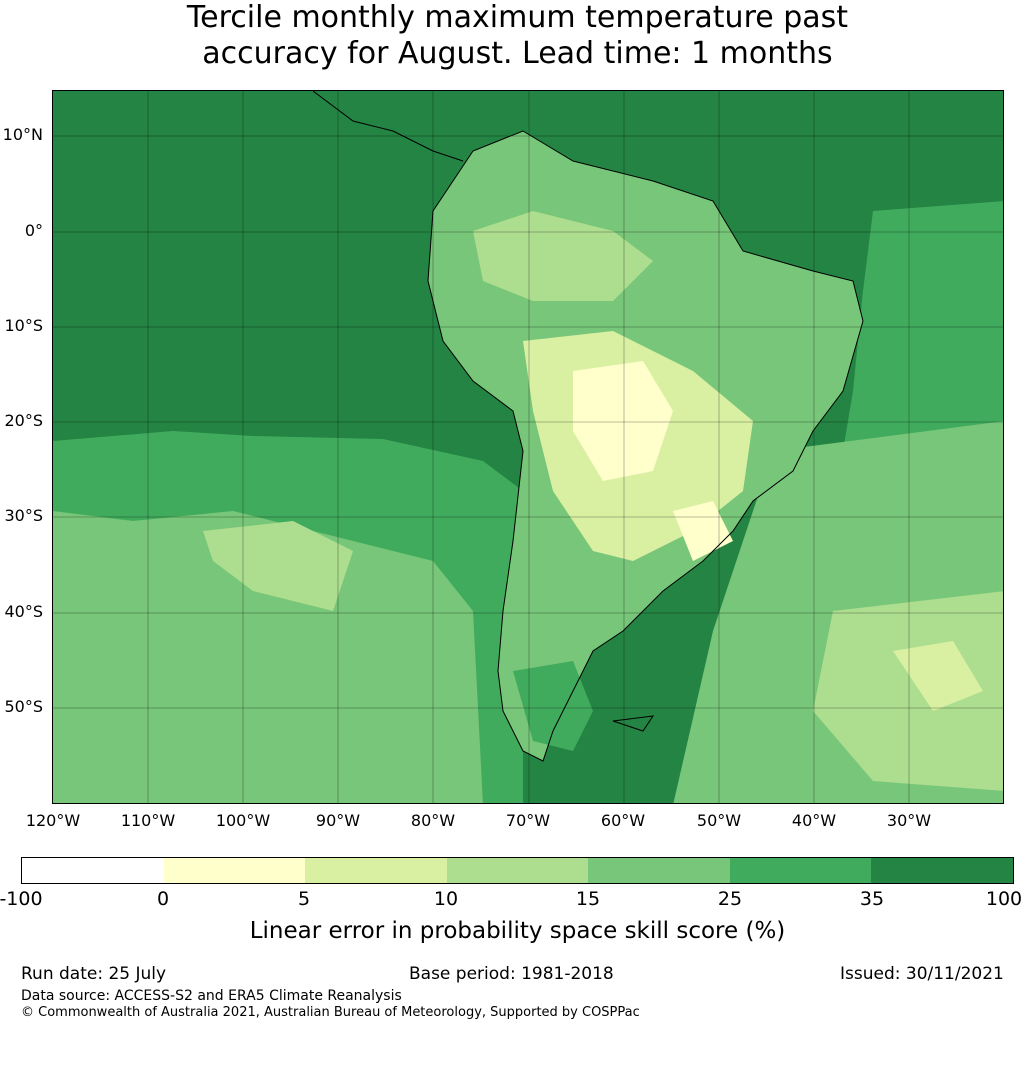 The width and height of the screenshot is (1035, 1065). I want to click on lon-label-40w: 40°W, so click(814, 820).